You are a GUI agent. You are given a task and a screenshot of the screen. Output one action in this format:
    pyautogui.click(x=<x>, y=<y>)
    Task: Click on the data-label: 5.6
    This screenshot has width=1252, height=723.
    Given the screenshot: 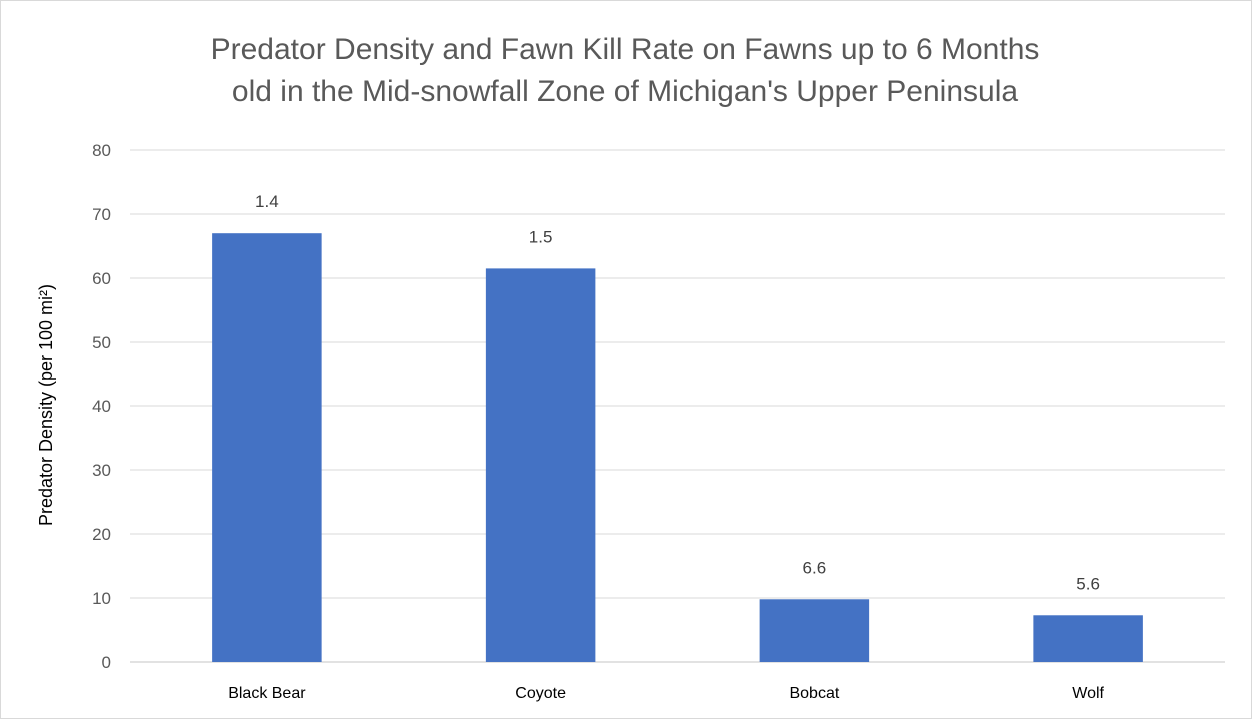 What is the action you would take?
    pyautogui.click(x=1088, y=583)
    